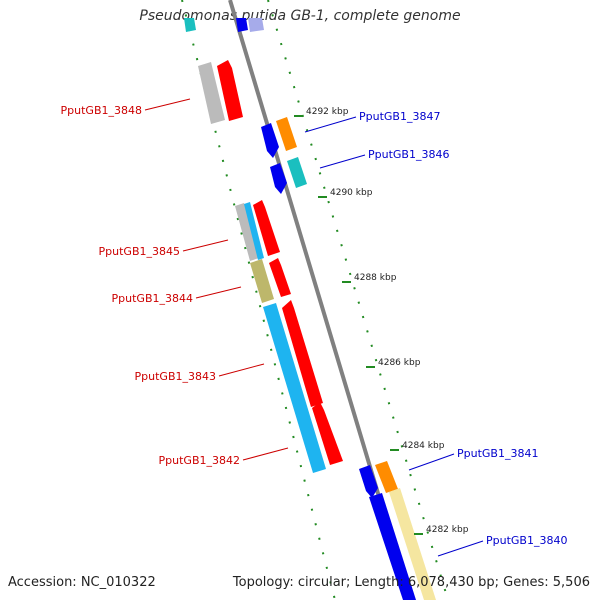  Describe the element at coordinates (351, 193) in the screenshot. I see `scale-label: 4290 kbp` at that location.